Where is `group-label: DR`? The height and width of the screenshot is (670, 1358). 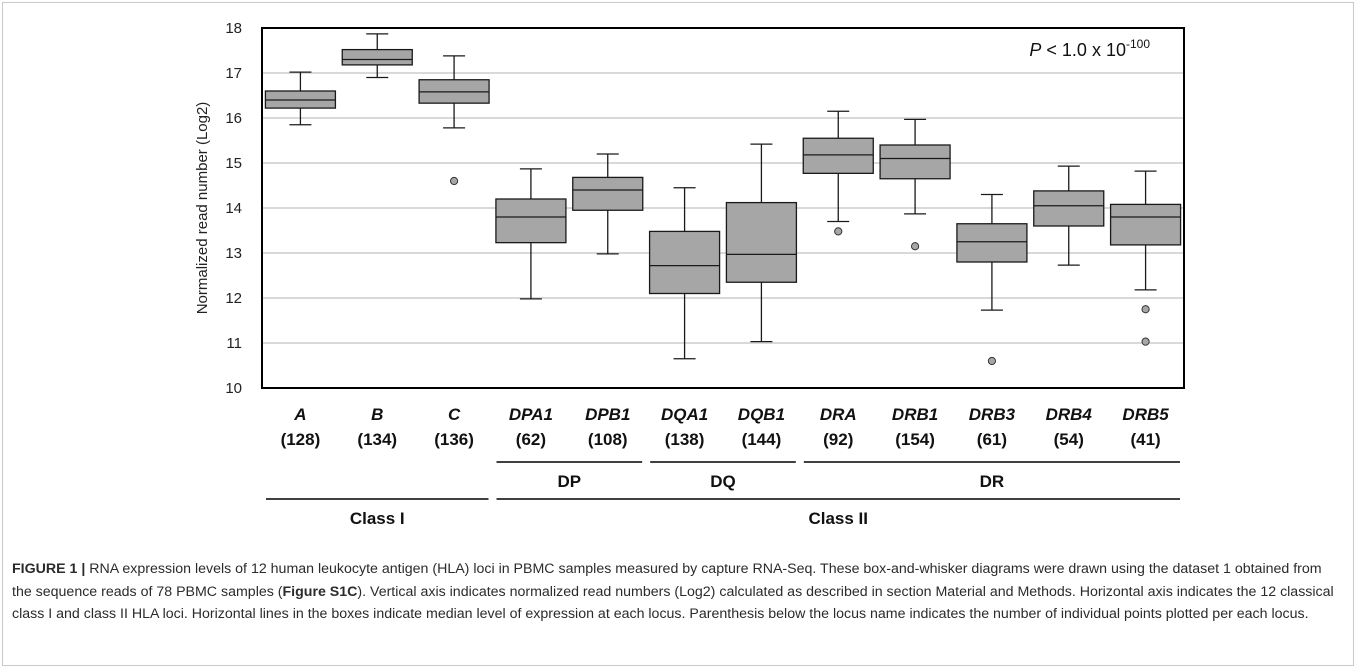 group-label: DR is located at coordinates (992, 481).